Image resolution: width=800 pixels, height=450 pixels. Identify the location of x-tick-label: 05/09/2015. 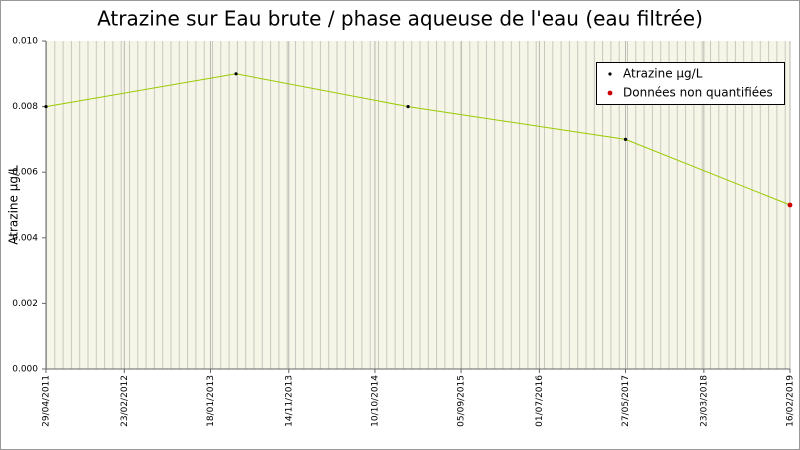
(462, 401).